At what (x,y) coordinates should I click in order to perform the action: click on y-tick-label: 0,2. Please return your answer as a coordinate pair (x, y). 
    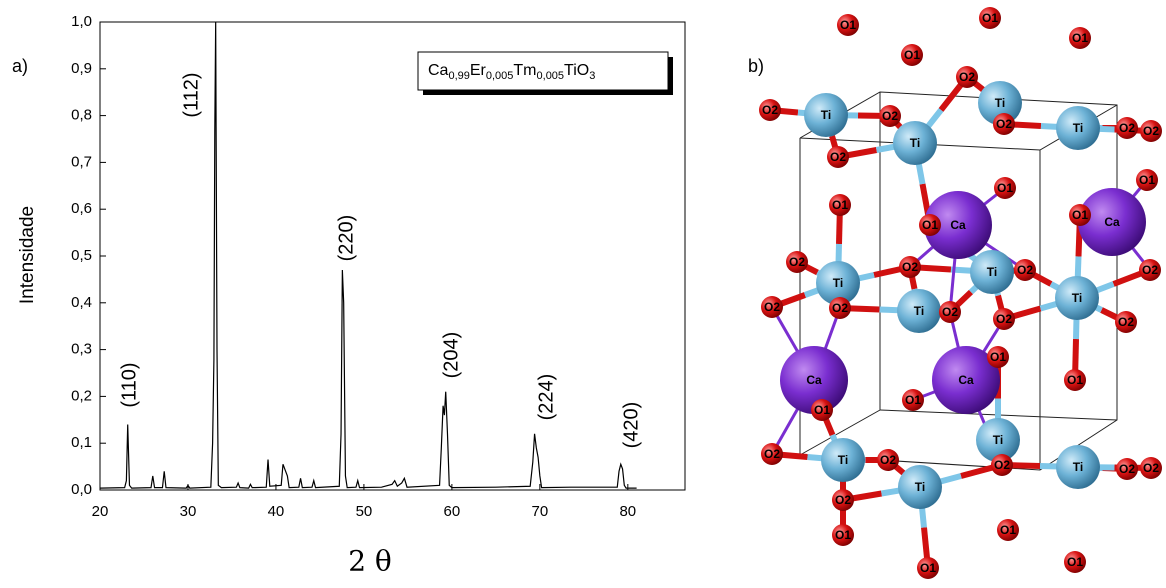
    Looking at the image, I should click on (81, 395).